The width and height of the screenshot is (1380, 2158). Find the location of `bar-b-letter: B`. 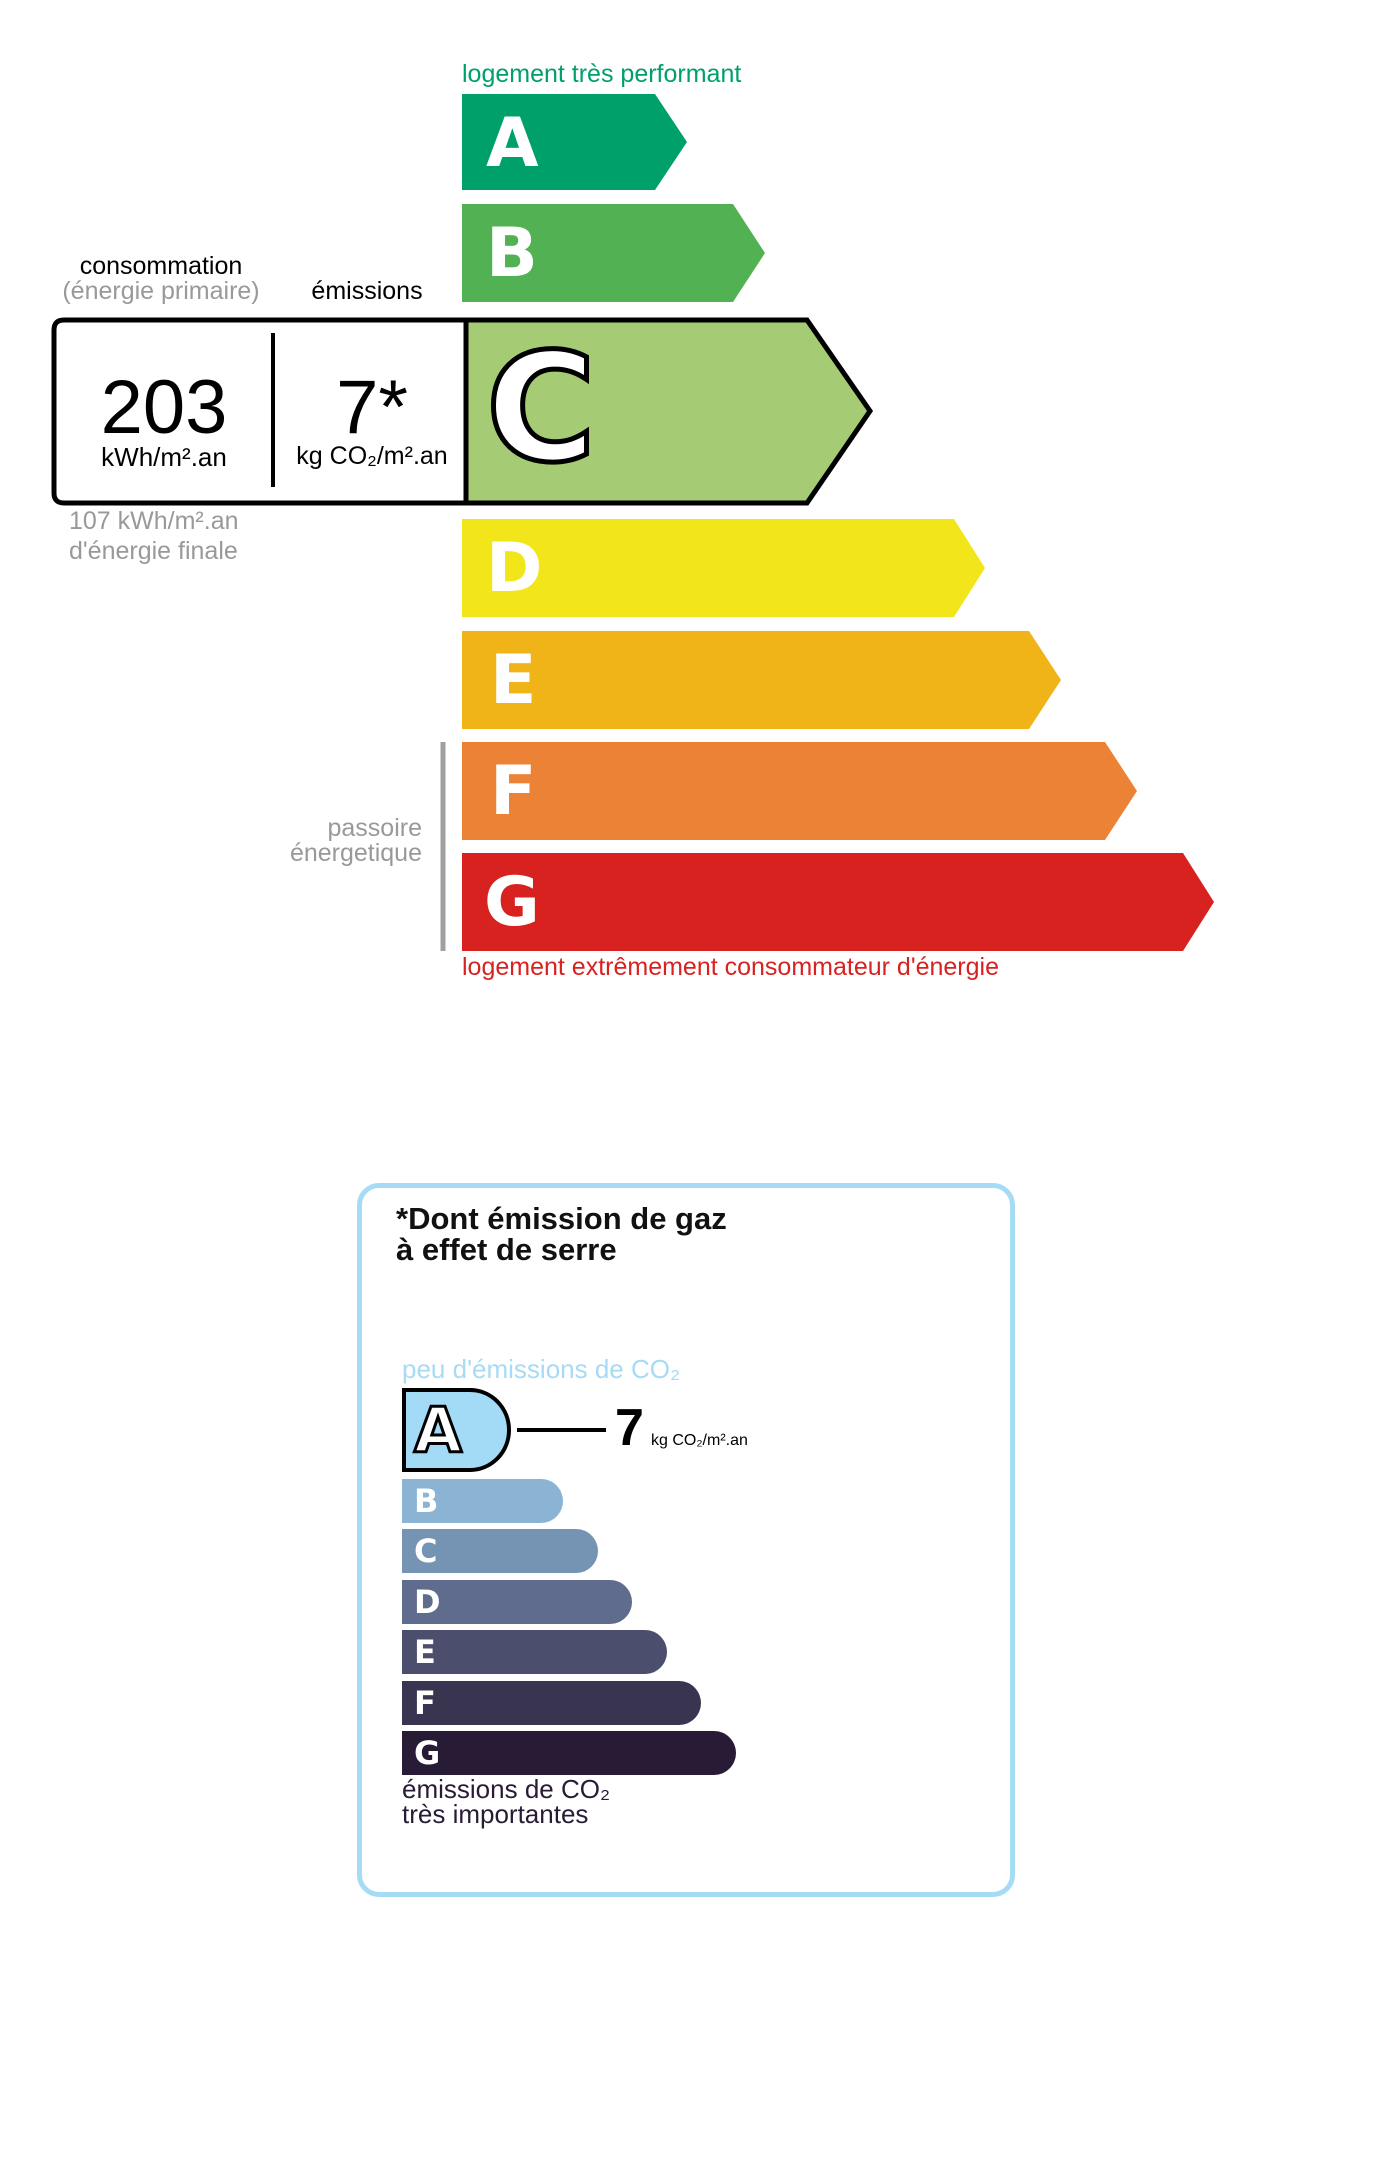

bar-b-letter: B is located at coordinates (512, 253).